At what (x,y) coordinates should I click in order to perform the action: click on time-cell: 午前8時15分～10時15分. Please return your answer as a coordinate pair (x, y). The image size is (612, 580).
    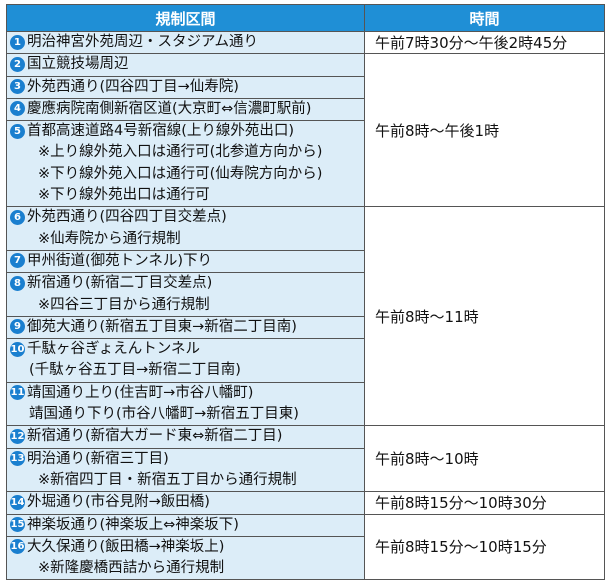
    Looking at the image, I should click on (484, 546).